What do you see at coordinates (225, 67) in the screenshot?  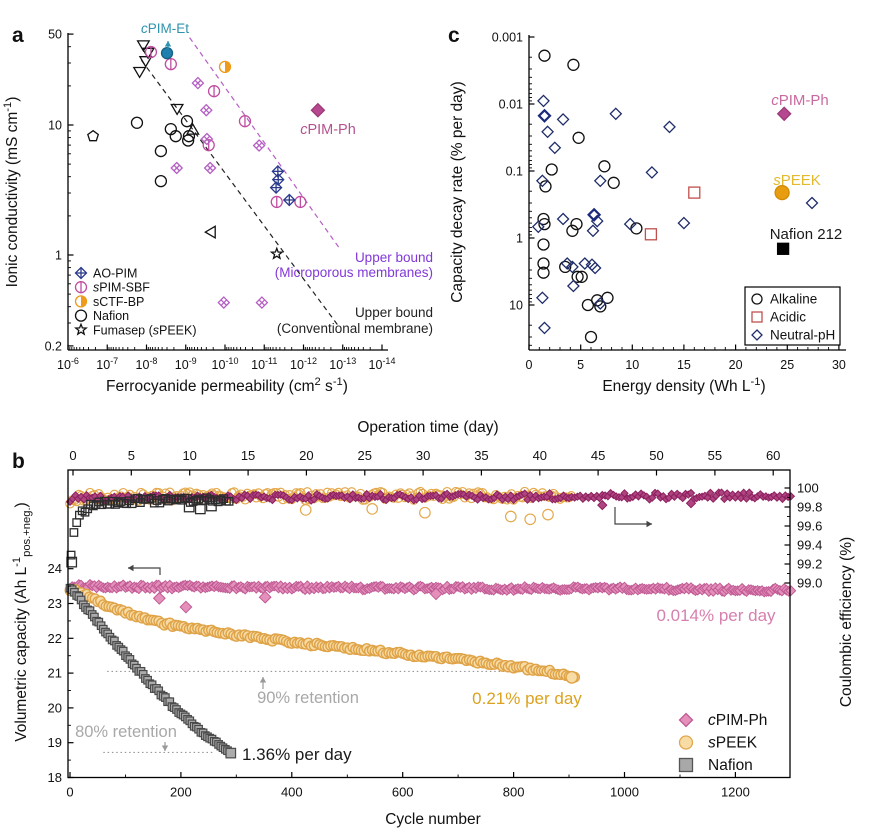 I see `series-sCTF-BP` at bounding box center [225, 67].